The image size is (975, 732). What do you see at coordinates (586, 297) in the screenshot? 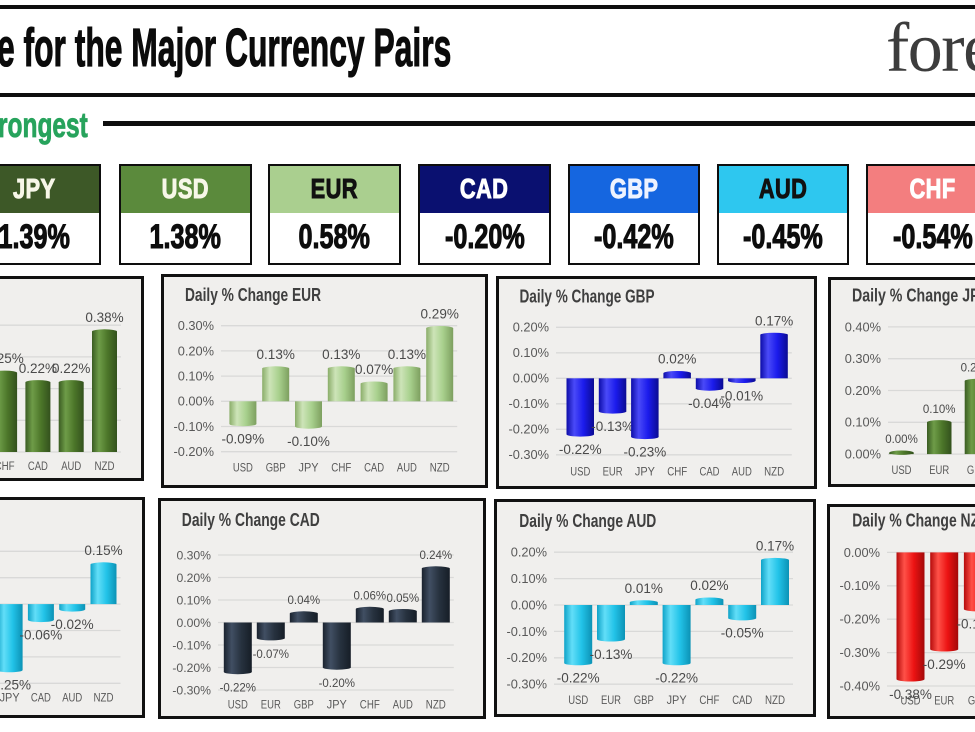
I see `svg-text: Daily % Change GBP` at bounding box center [586, 297].